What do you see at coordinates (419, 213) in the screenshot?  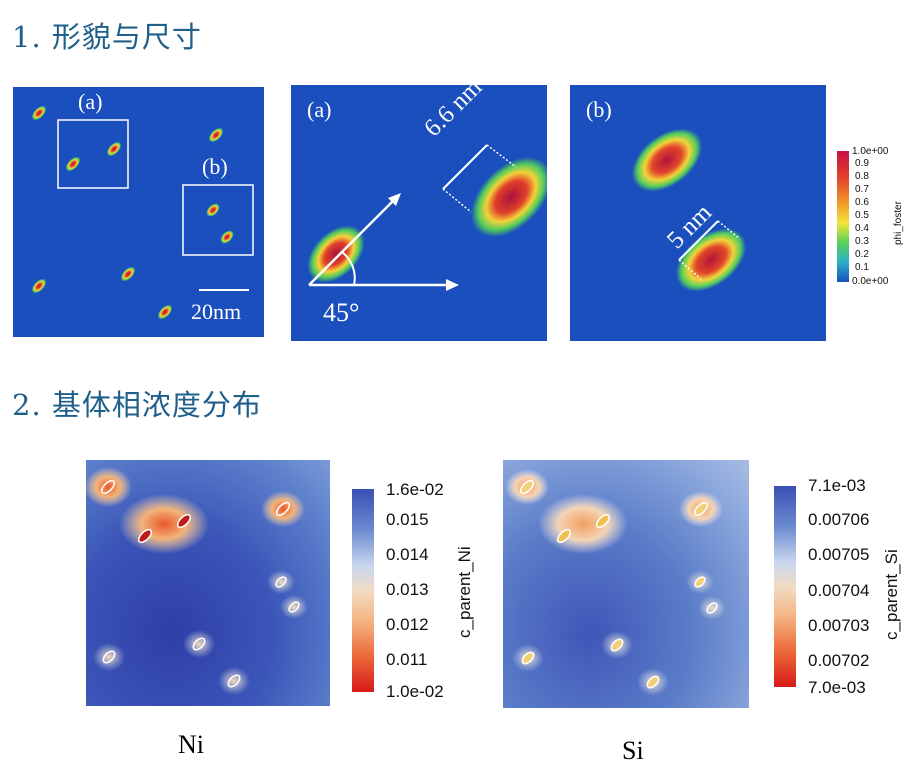 I see `zoom-panel-a: (a) 6.6 nm 45°` at bounding box center [419, 213].